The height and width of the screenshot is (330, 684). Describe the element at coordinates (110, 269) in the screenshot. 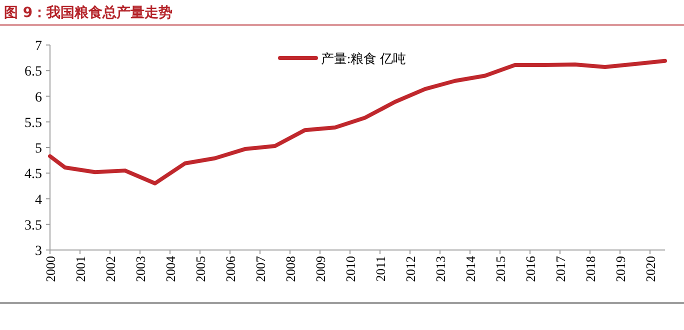

I see `x-tick-label: 2002` at that location.